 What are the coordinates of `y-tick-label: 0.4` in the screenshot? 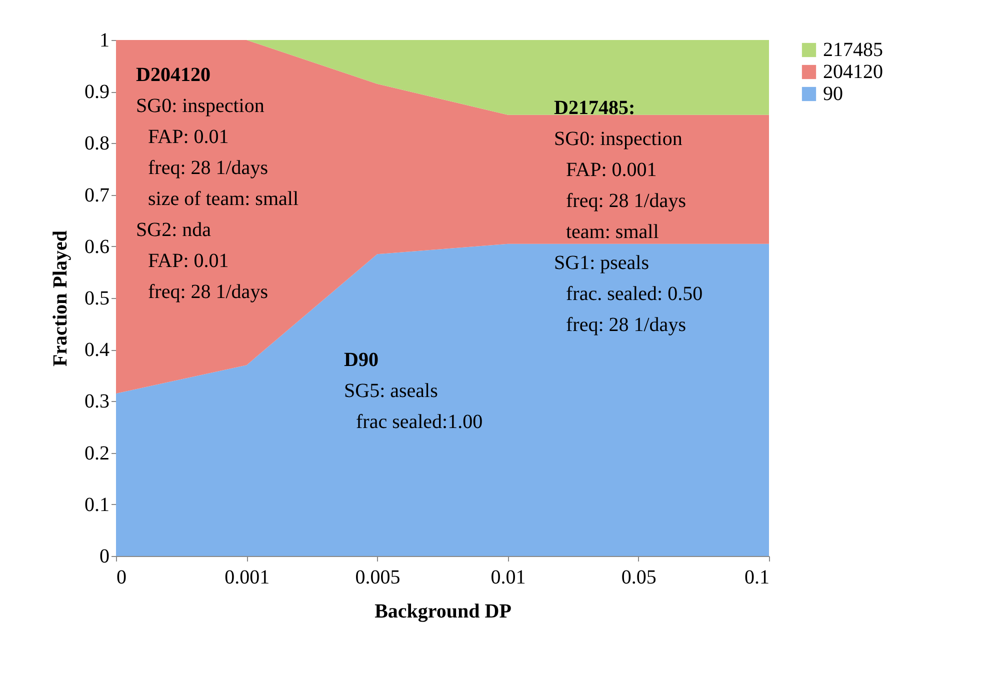 It's located at (97, 350).